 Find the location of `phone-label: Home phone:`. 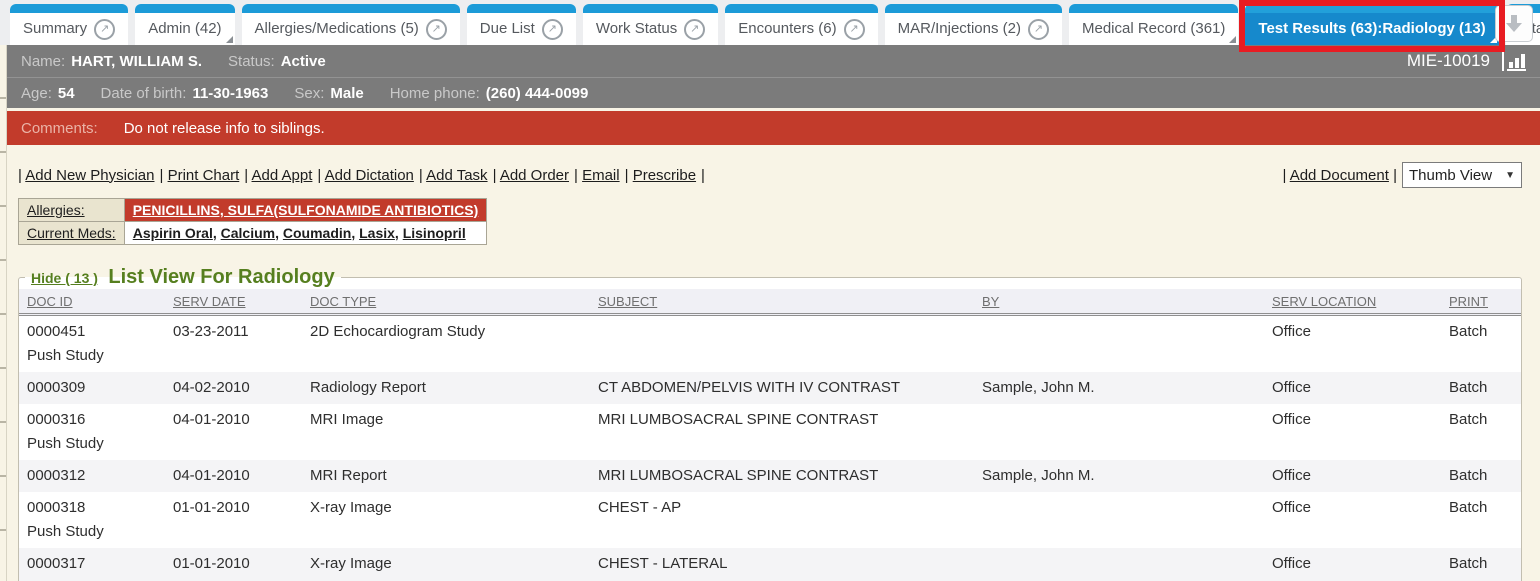

phone-label: Home phone: is located at coordinates (434, 93).